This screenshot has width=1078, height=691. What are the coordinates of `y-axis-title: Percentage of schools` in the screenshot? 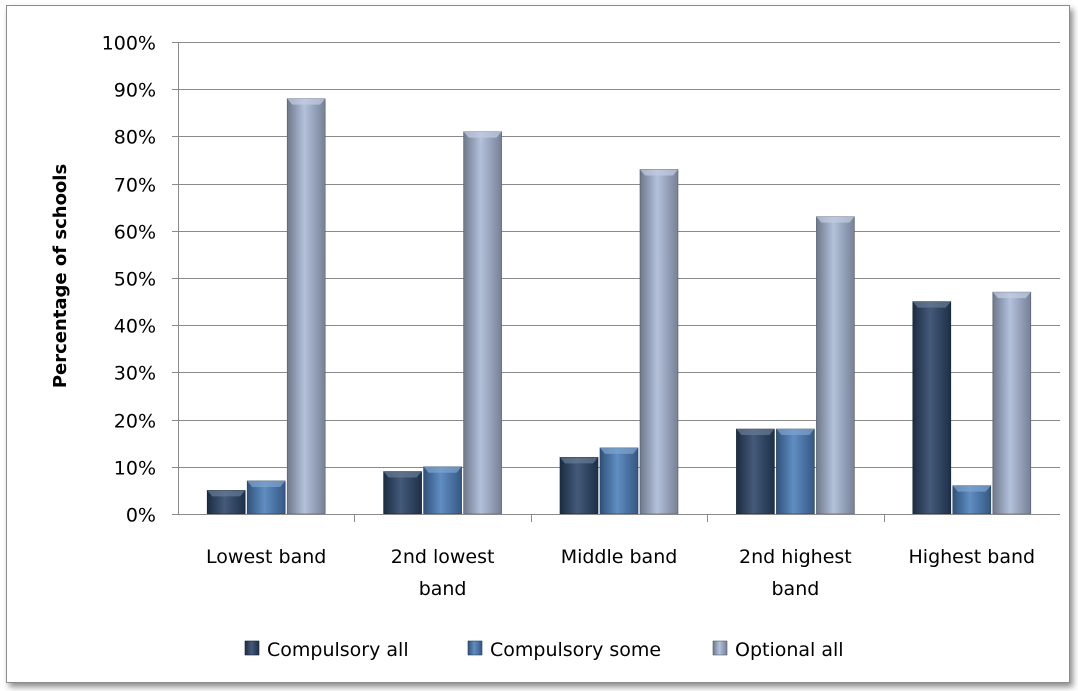 It's located at (60, 276).